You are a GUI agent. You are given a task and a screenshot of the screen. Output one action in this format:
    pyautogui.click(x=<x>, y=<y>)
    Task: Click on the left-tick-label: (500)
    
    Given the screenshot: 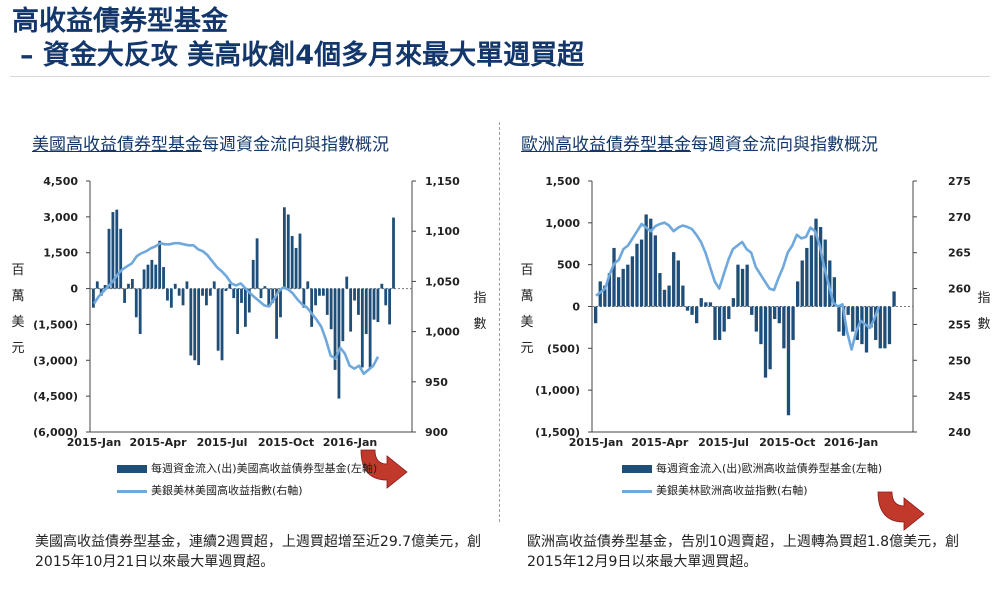 What is the action you would take?
    pyautogui.click(x=563, y=348)
    